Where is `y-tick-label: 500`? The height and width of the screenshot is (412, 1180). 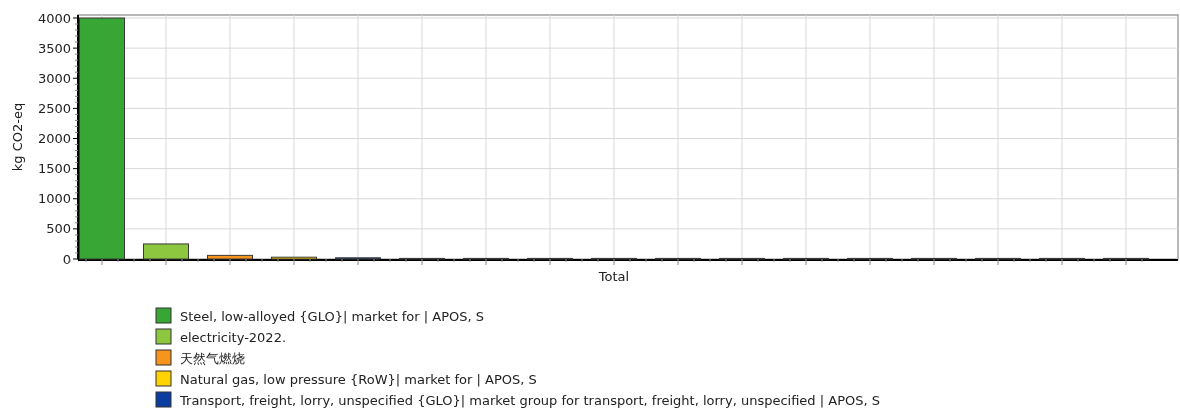
y-tick-label: 500 is located at coordinates (58, 229).